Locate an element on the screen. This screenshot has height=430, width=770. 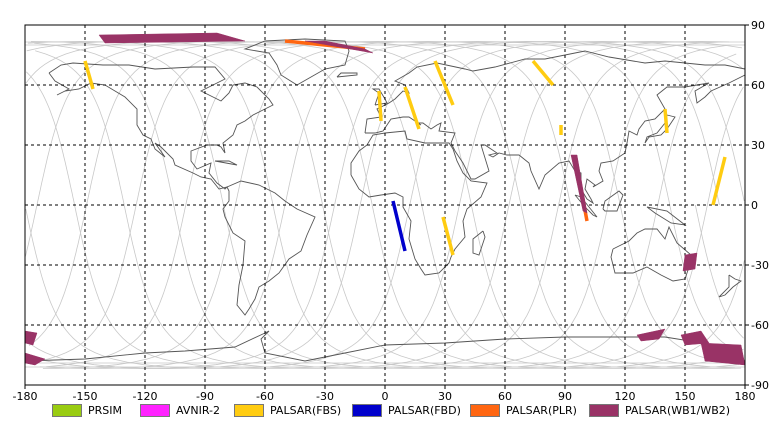
legend-label-palsar-fbs: PALSAR(FBS) is located at coordinates (306, 410).